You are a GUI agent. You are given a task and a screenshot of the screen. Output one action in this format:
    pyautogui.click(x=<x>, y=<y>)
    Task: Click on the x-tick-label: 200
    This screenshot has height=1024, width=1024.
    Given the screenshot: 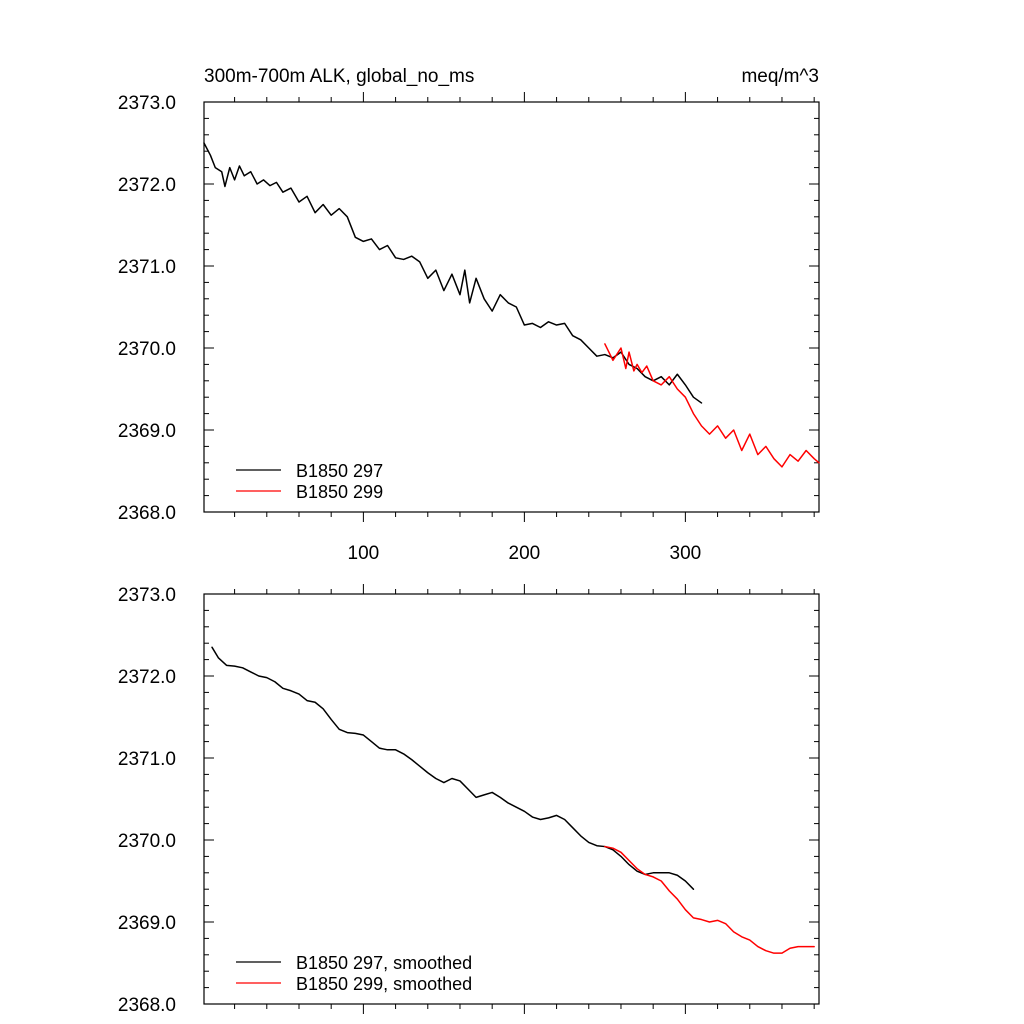 What is the action you would take?
    pyautogui.click(x=525, y=553)
    